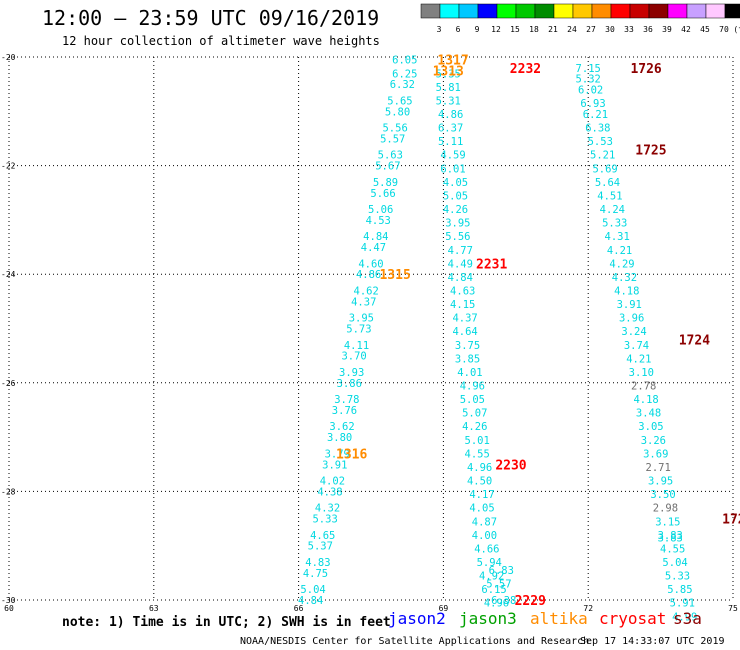 This screenshot has width=740, height=650. Describe the element at coordinates (467, 359) in the screenshot. I see `swh-value: 3.85` at that location.